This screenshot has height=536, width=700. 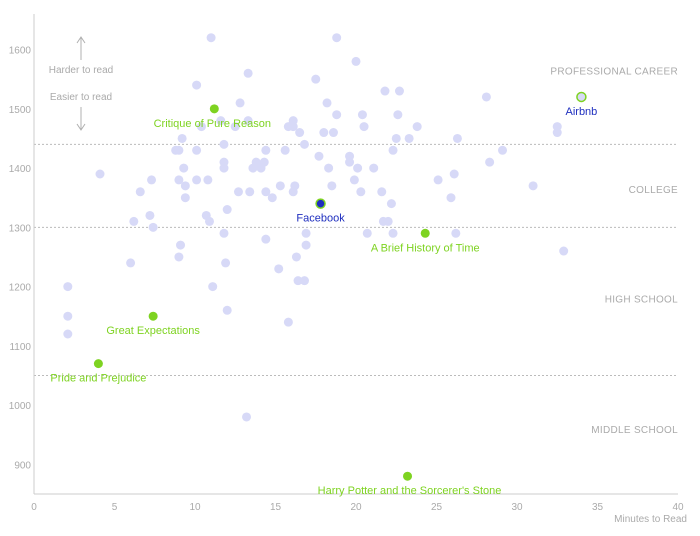 I want to click on x-tick-label: 0, so click(x=34, y=507).